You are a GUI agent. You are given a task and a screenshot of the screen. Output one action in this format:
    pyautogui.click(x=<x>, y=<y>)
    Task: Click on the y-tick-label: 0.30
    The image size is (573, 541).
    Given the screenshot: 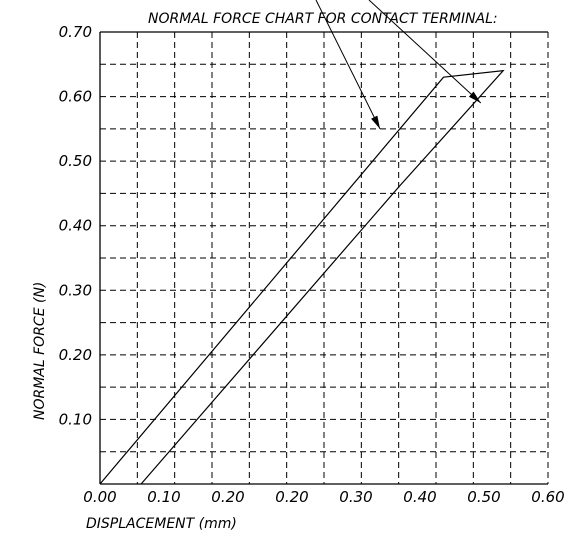 What is the action you would take?
    pyautogui.click(x=75, y=290)
    